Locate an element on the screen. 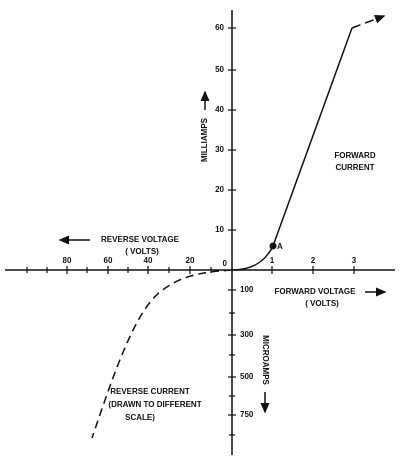  x-tick-label: 20 is located at coordinates (190, 260).